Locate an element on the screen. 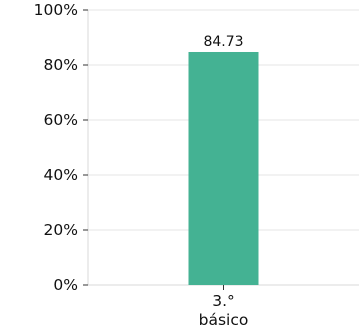  x-tick-label: 3.° básico is located at coordinates (224, 310).